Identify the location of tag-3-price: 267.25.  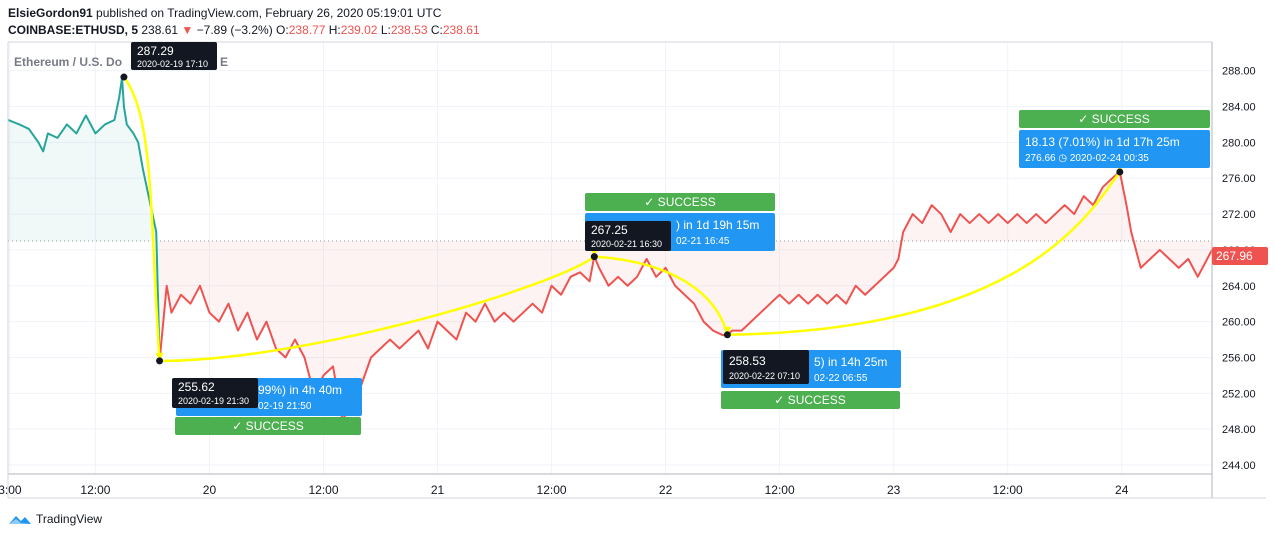
(609, 230).